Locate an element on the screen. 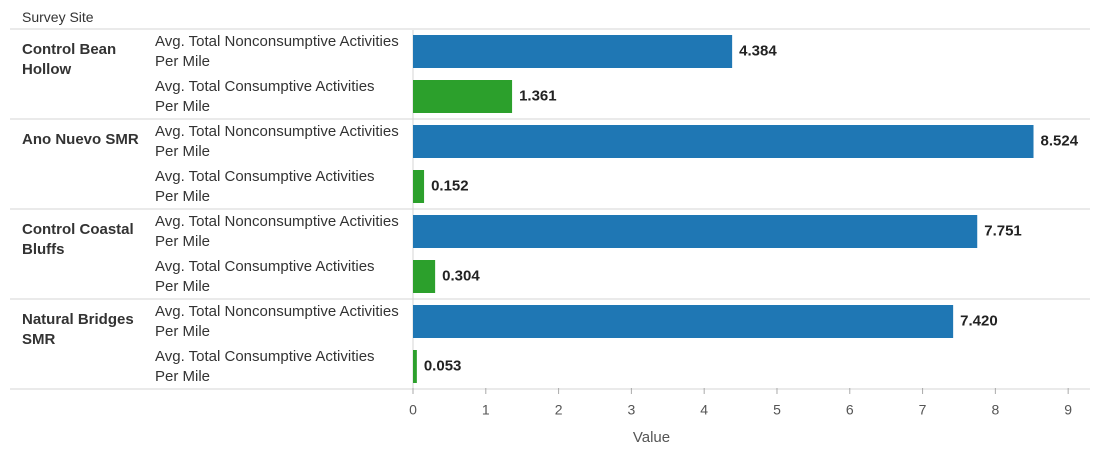 The width and height of the screenshot is (1105, 449). row-header: Survey Site is located at coordinates (58, 17).